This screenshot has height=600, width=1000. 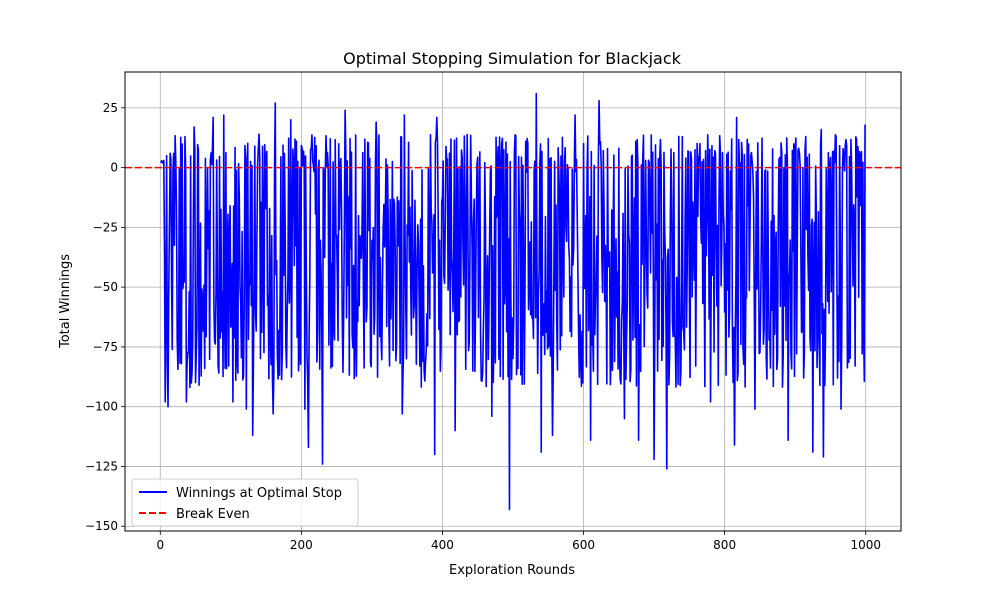 I want to click on x-tick-label: 800, so click(x=724, y=545).